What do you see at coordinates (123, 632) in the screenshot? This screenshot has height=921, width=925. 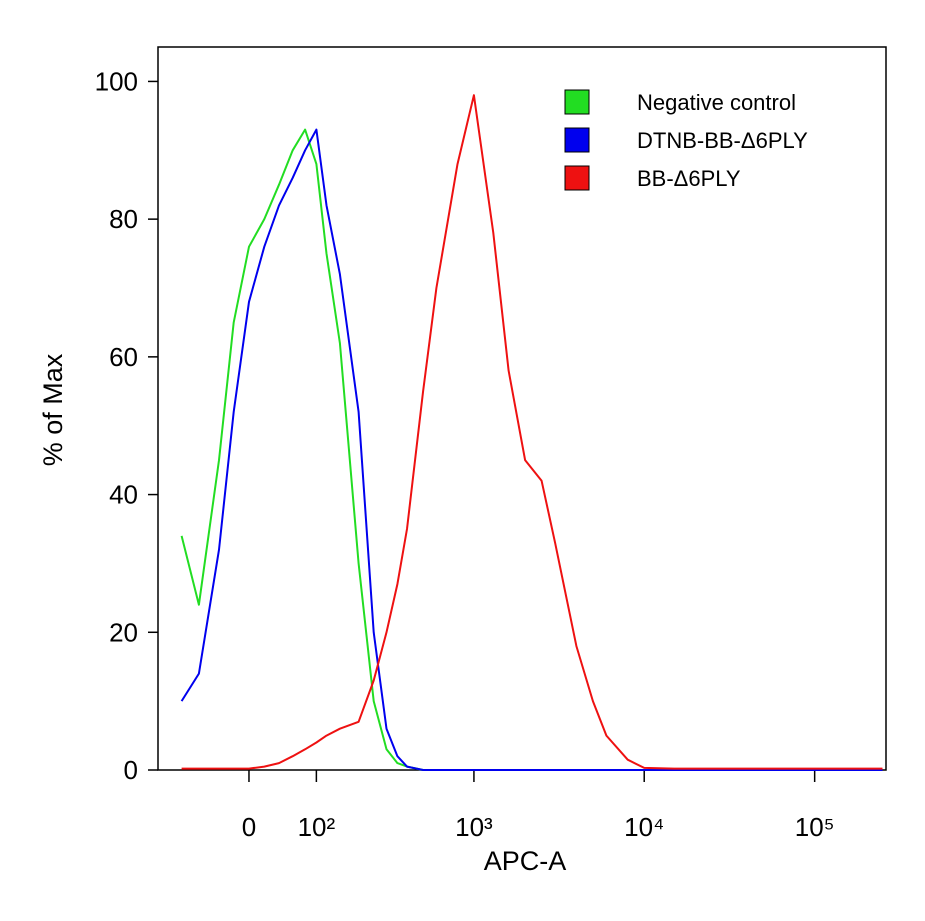 I see `y-tick-label: 20` at bounding box center [123, 632].